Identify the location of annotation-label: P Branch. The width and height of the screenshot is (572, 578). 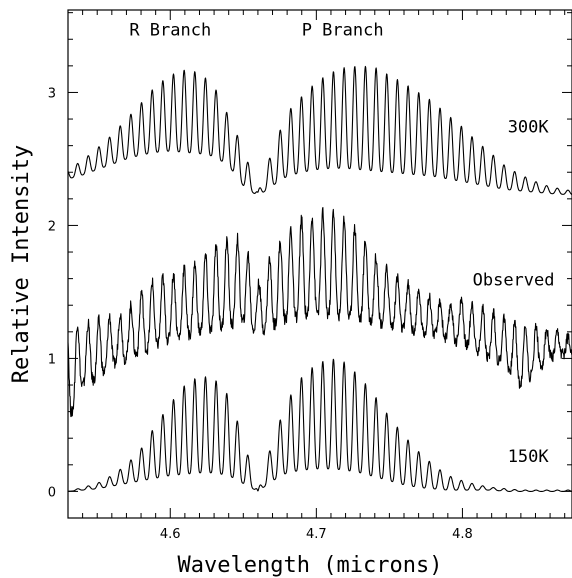
(343, 30).